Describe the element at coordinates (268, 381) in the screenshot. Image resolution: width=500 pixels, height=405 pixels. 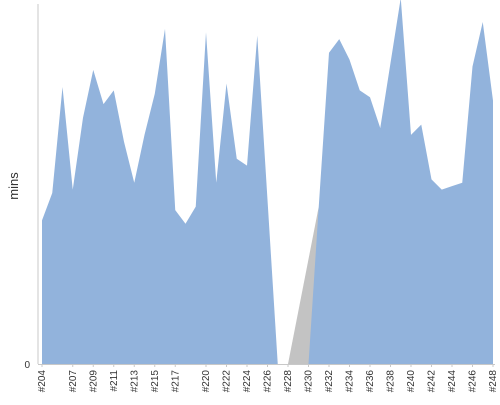
I see `x-tick-label: #226` at that location.